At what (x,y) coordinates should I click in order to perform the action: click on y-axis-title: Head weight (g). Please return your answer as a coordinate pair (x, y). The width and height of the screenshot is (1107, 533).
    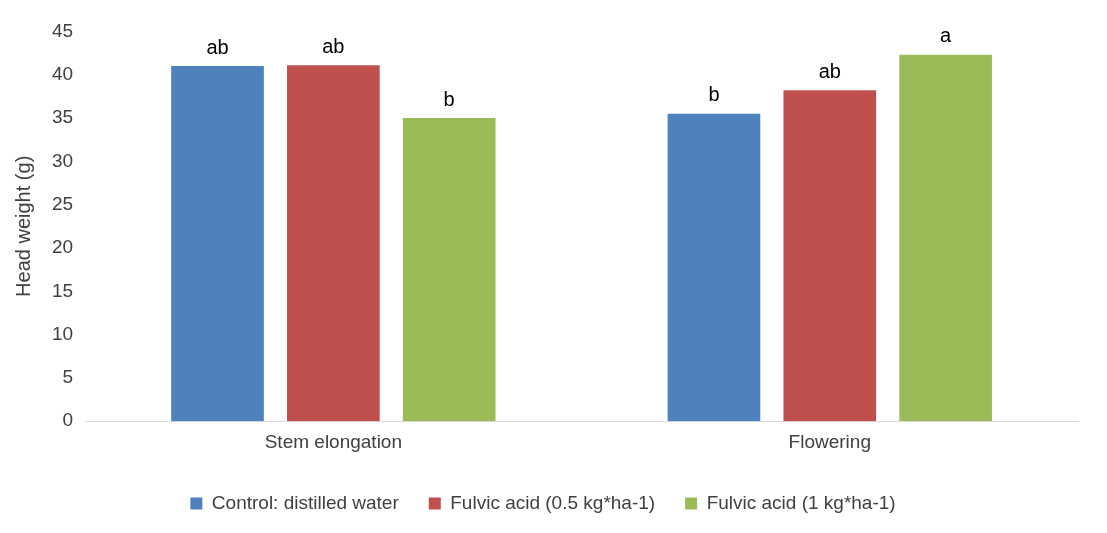
    Looking at the image, I should click on (22, 226).